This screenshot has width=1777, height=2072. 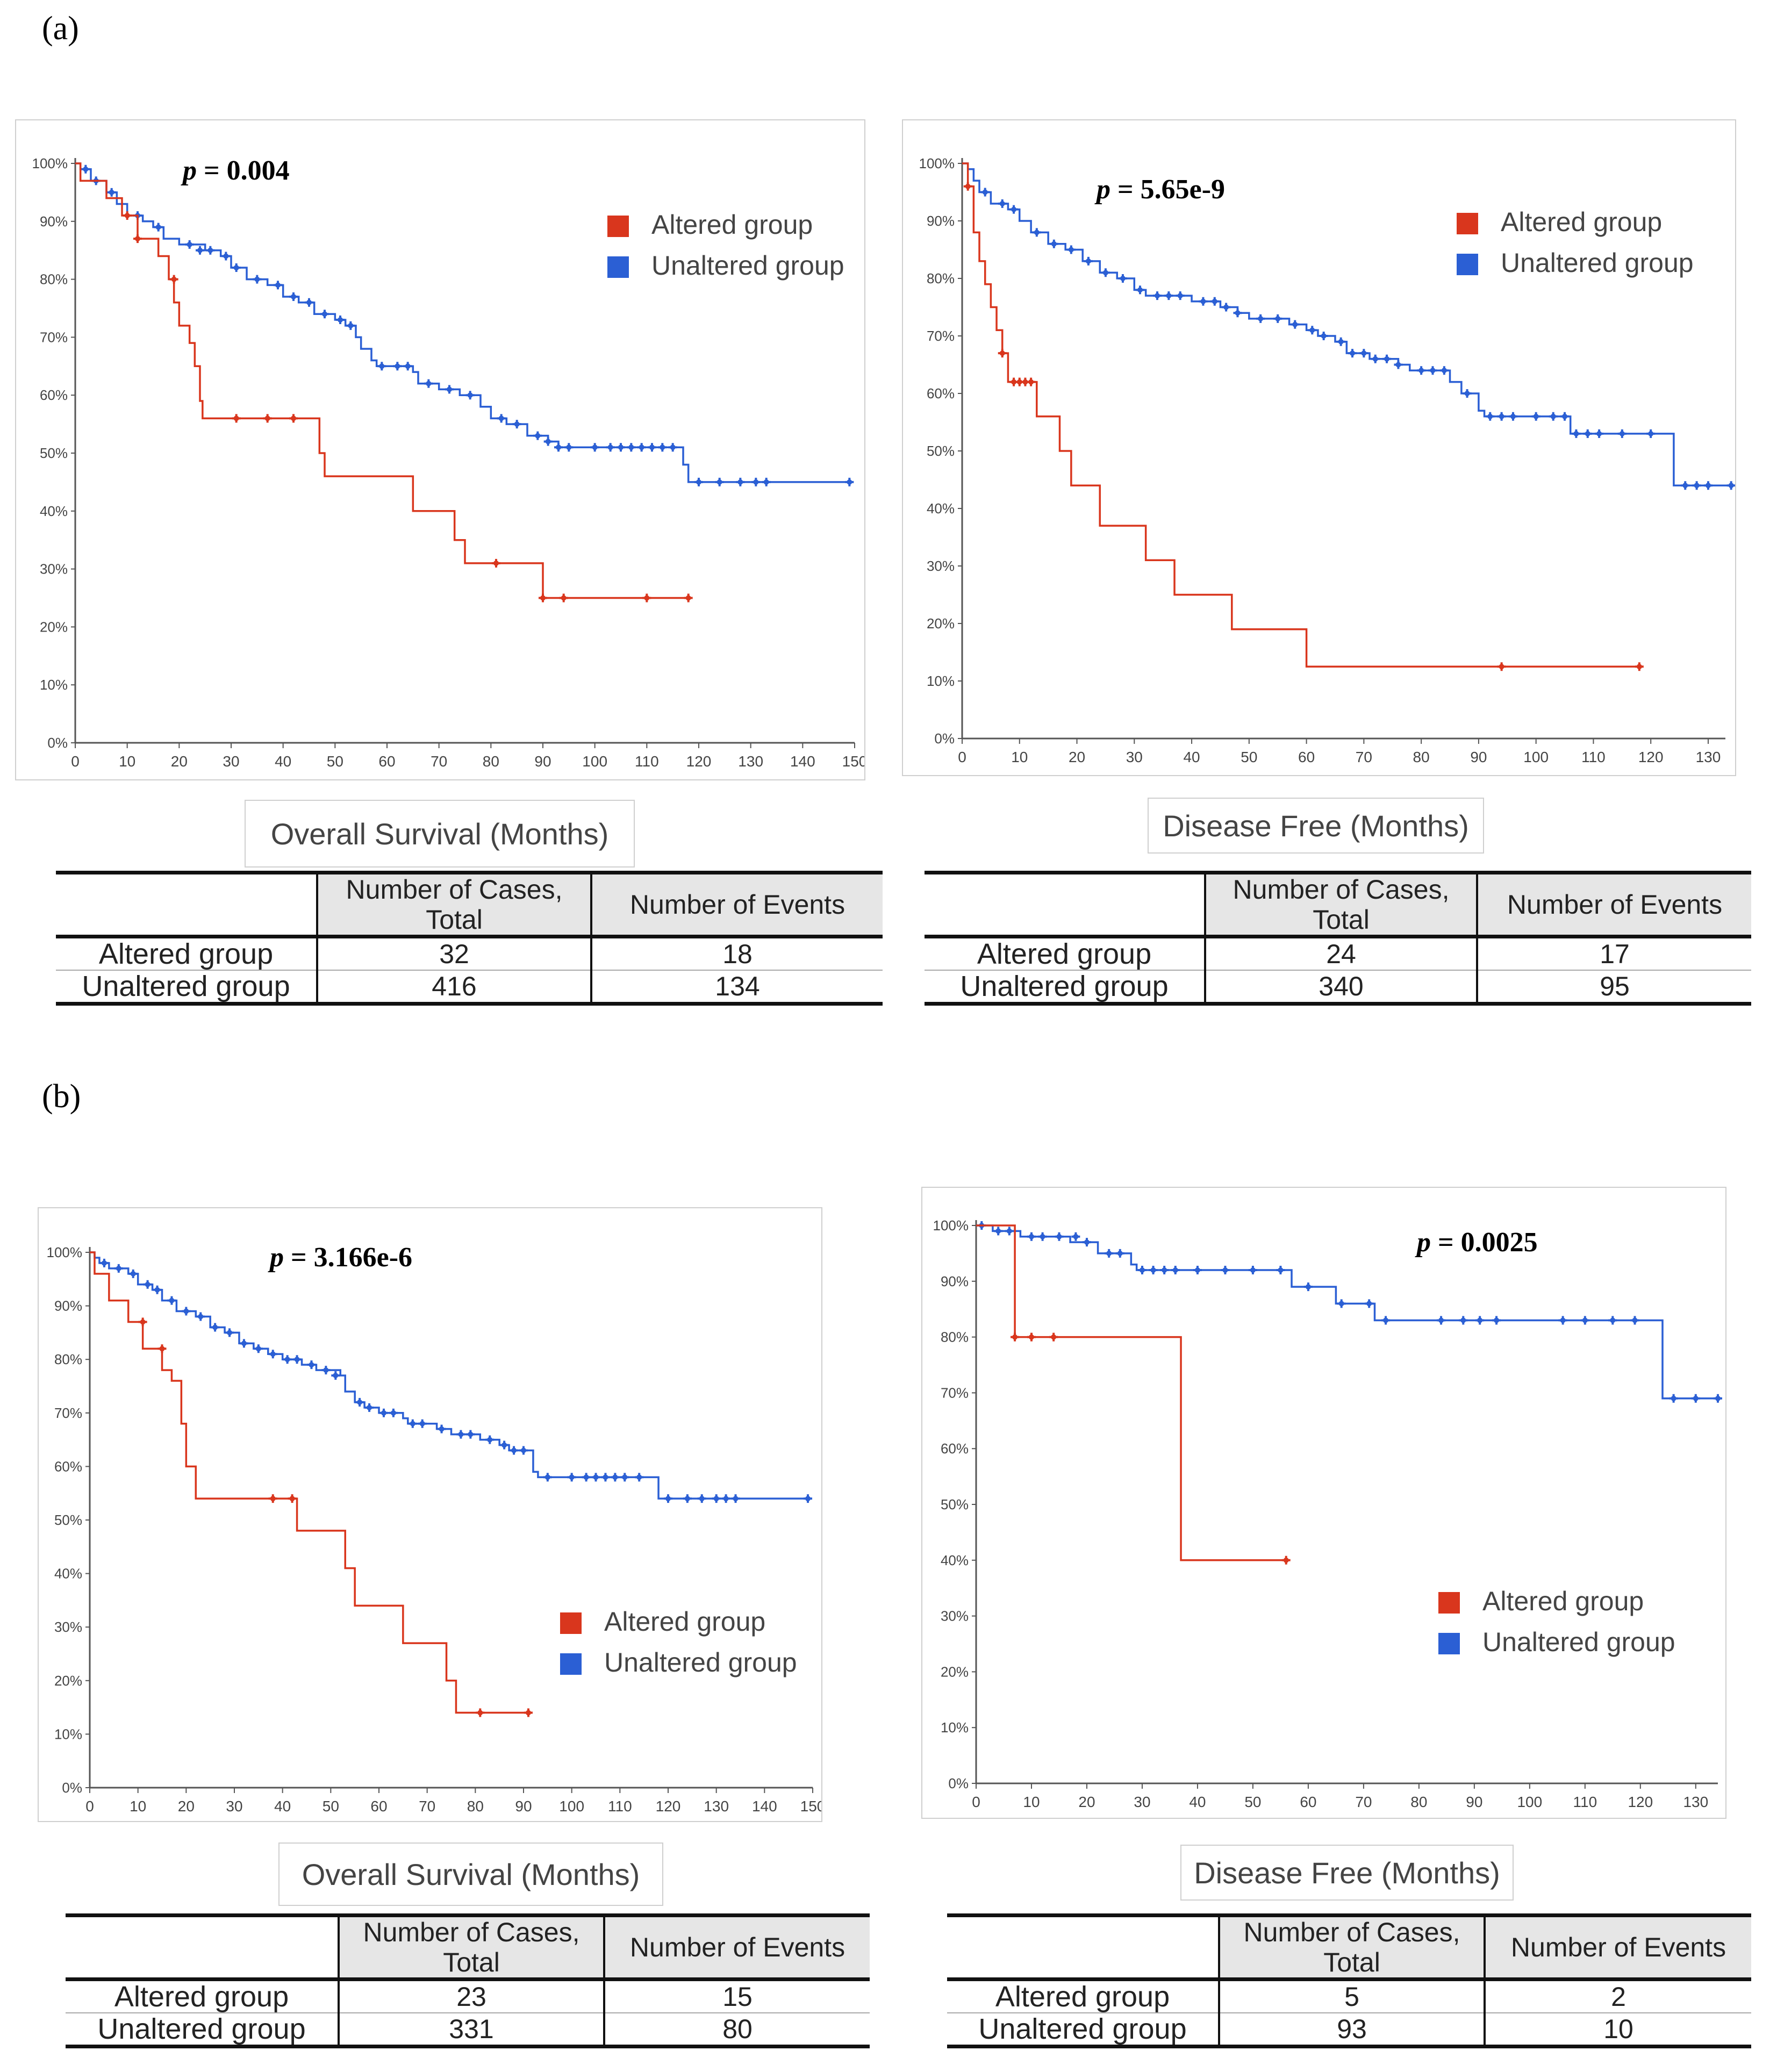 I want to click on table-row: Altered group 23 15, so click(x=468, y=1996).